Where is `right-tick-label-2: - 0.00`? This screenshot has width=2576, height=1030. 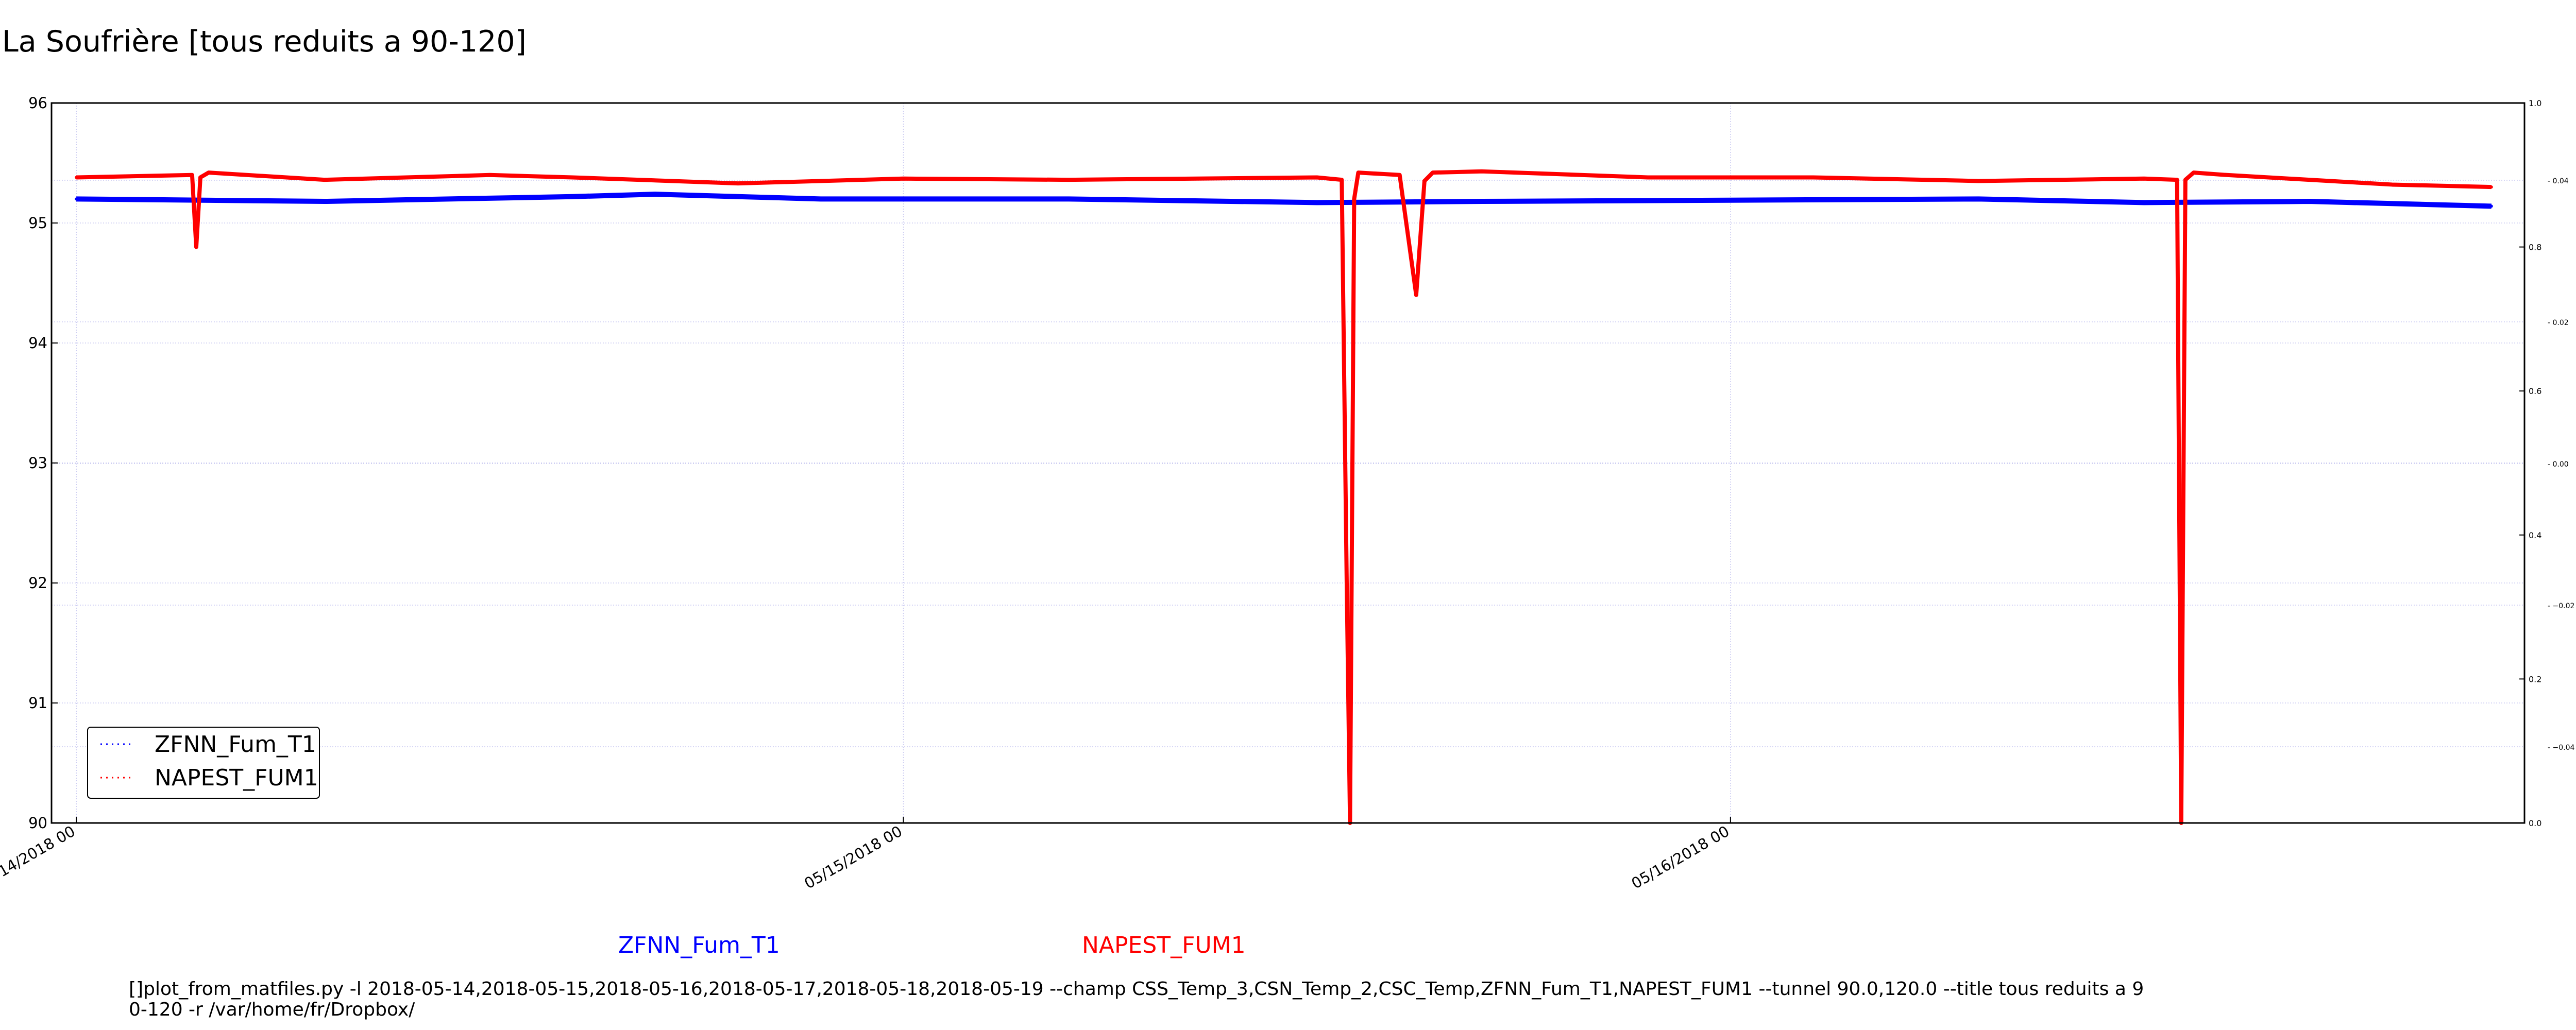 right-tick-label-2: - 0.00 is located at coordinates (2558, 464).